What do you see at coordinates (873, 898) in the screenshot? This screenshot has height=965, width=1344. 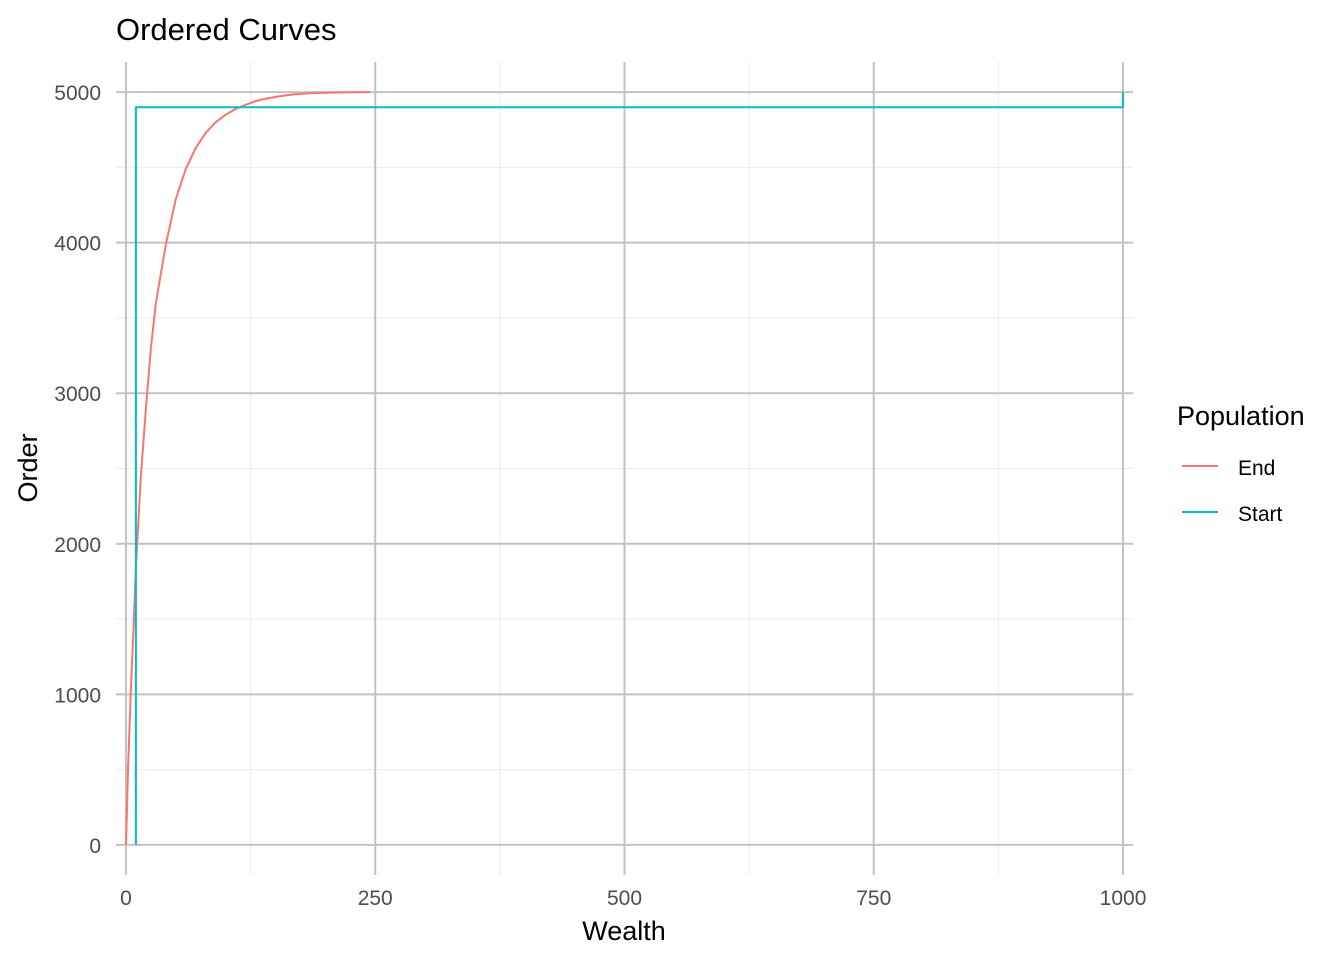 I see `x-tick-label: 750` at bounding box center [873, 898].